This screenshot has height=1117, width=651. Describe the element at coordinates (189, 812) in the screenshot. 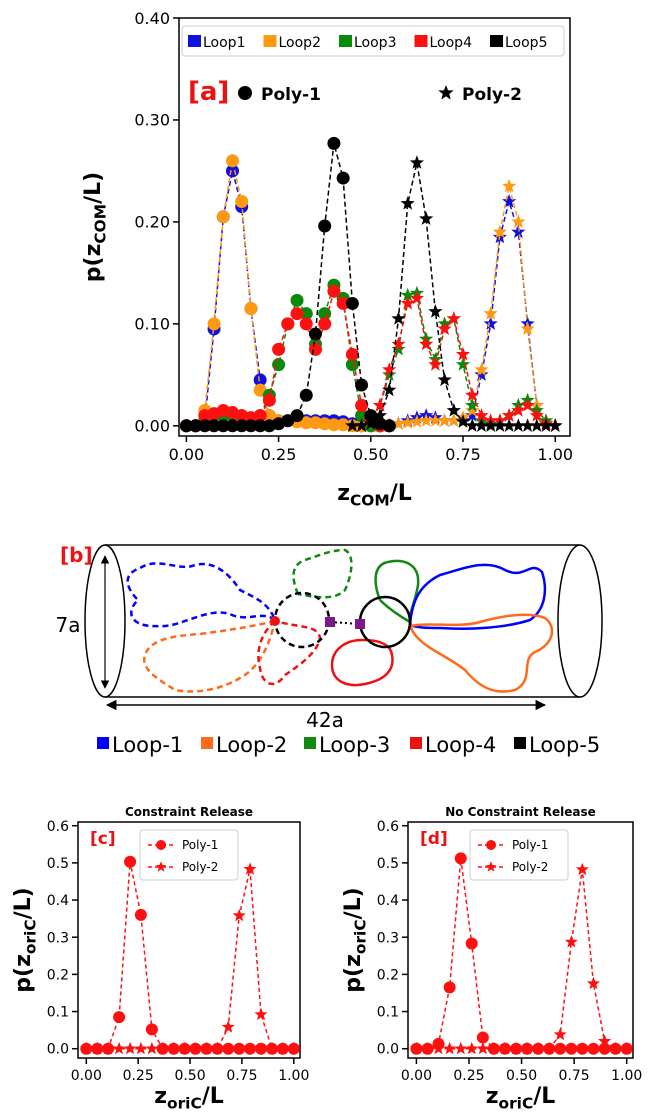

I see `chart-title: Constraint Release` at that location.